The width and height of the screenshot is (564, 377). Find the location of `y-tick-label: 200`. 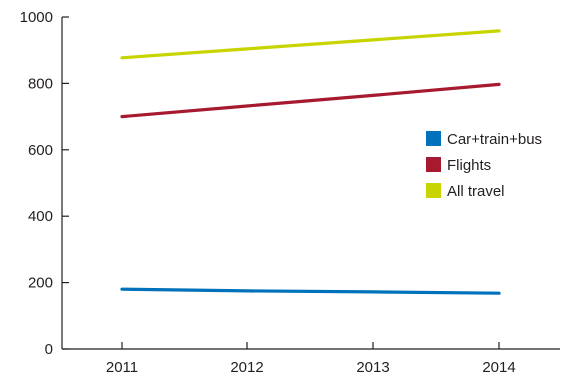

y-tick-label: 200 is located at coordinates (40, 283).